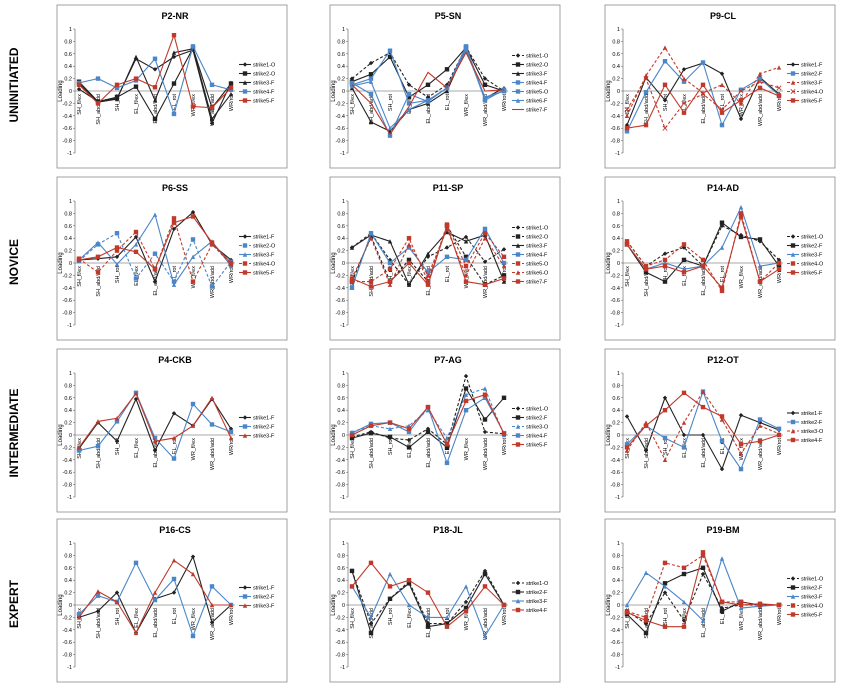 This screenshot has width=843, height=683. Describe the element at coordinates (175, 530) in the screenshot. I see `panel-title: P16-CS` at that location.